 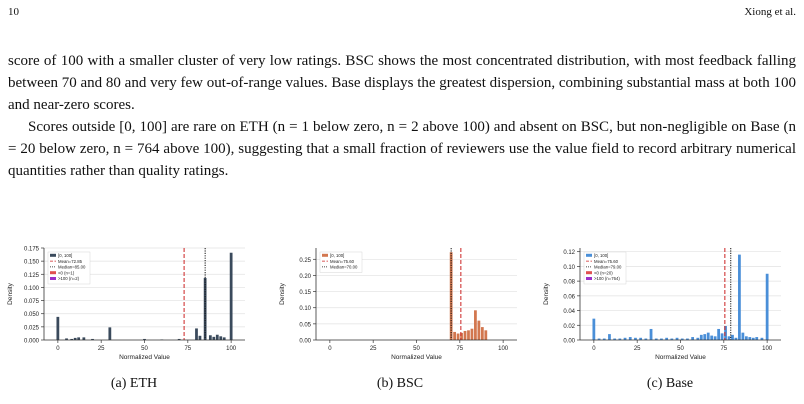 I want to click on y-tick-label: 0.08, so click(x=569, y=283).